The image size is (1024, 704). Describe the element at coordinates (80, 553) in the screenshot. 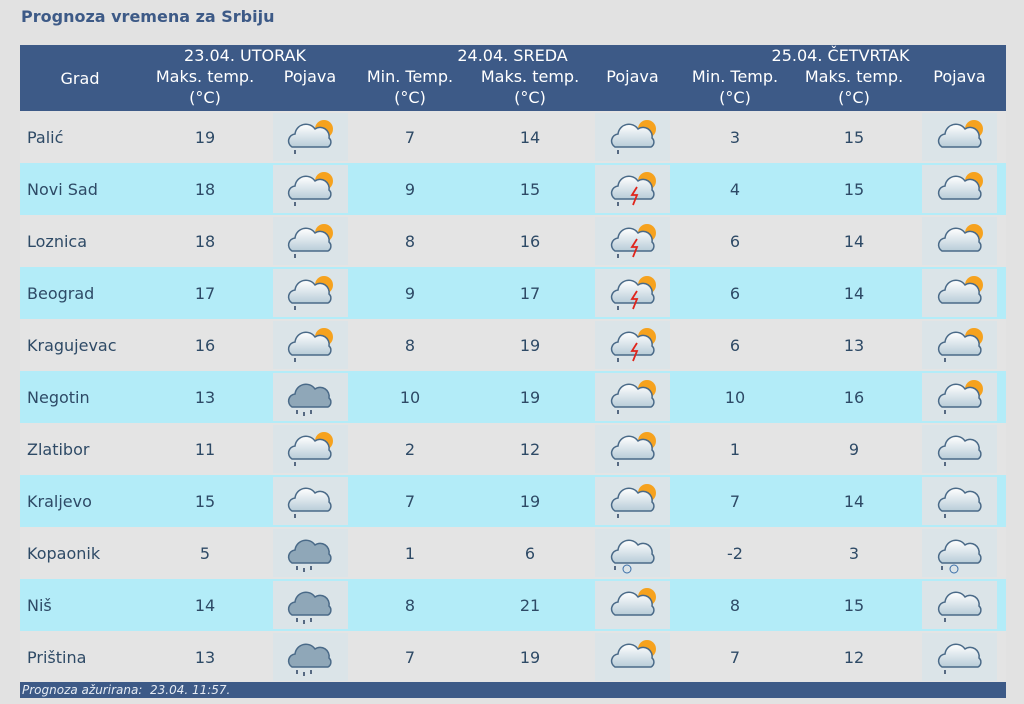

I see `city-name: Kopaonik` at that location.